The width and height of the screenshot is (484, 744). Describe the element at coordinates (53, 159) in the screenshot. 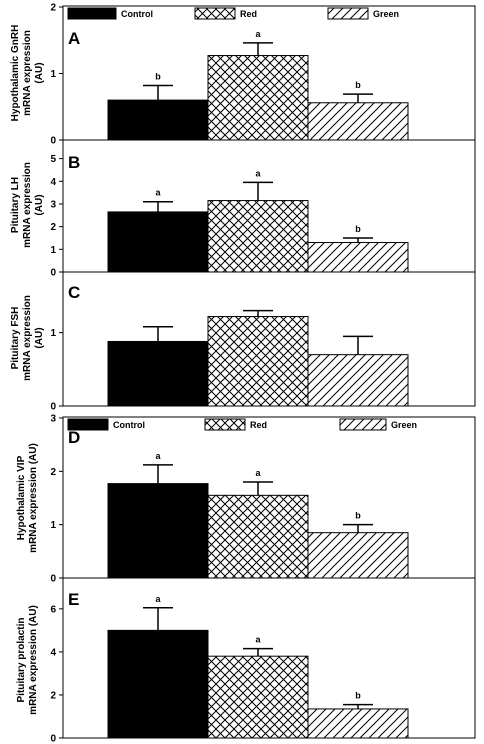

I see `y-tick-label: 5` at that location.